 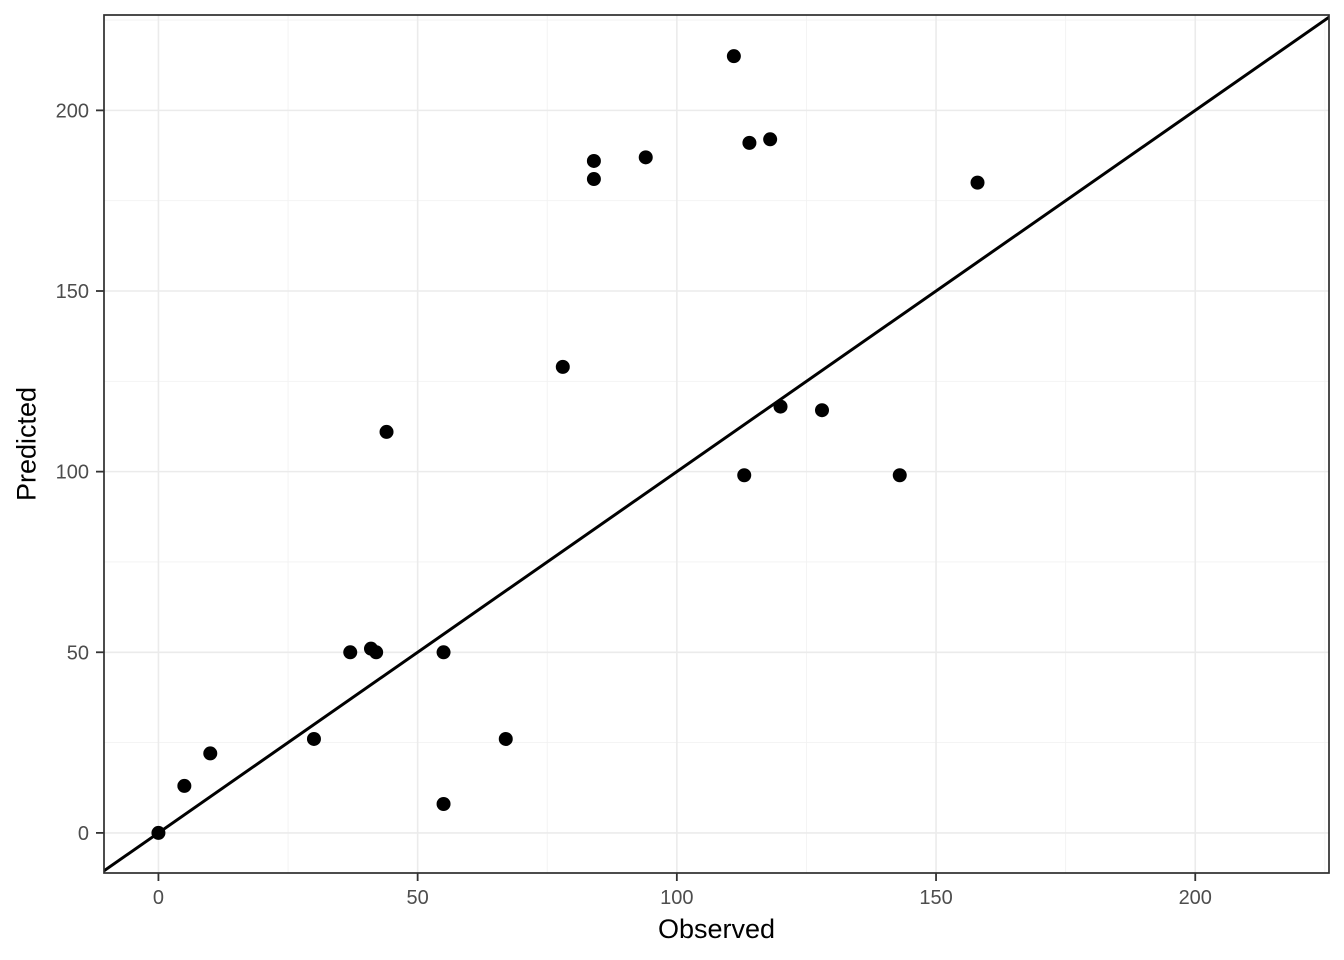 I want to click on y-tick-label: 150, so click(x=72, y=292).